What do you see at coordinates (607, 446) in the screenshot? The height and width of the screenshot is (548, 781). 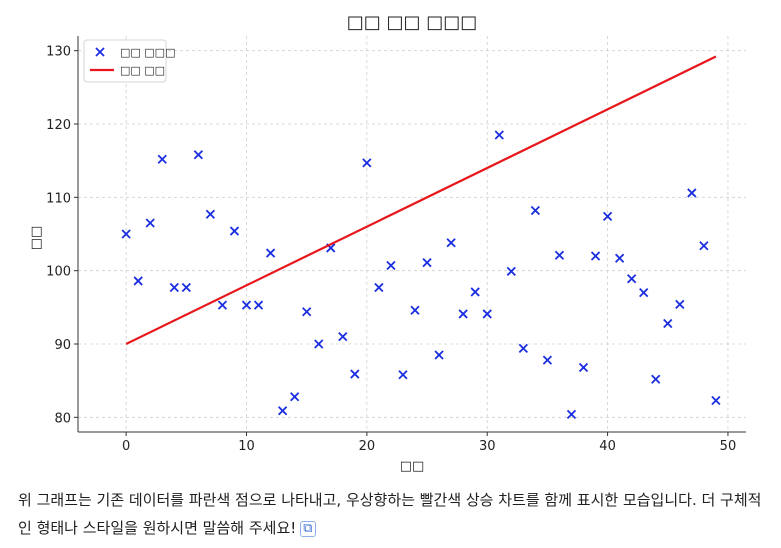 I see `x-tick-label: 40` at bounding box center [607, 446].